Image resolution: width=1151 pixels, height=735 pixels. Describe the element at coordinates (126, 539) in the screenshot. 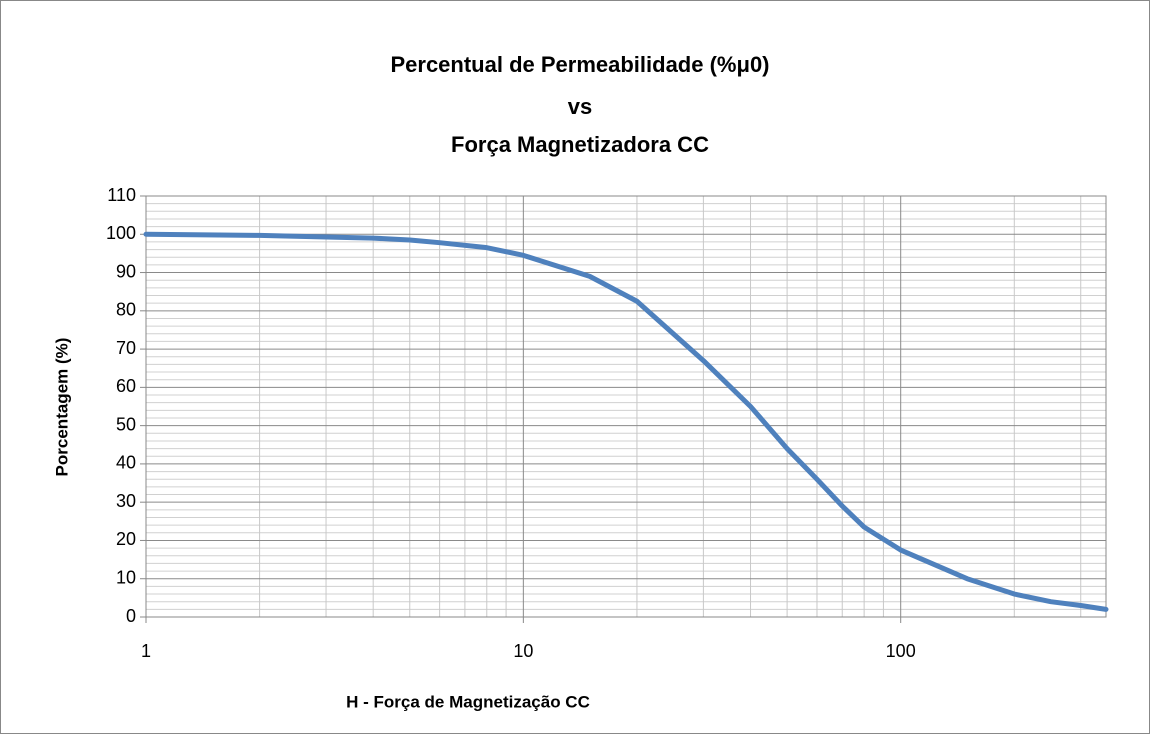

I see `y-tick-label: 20` at that location.